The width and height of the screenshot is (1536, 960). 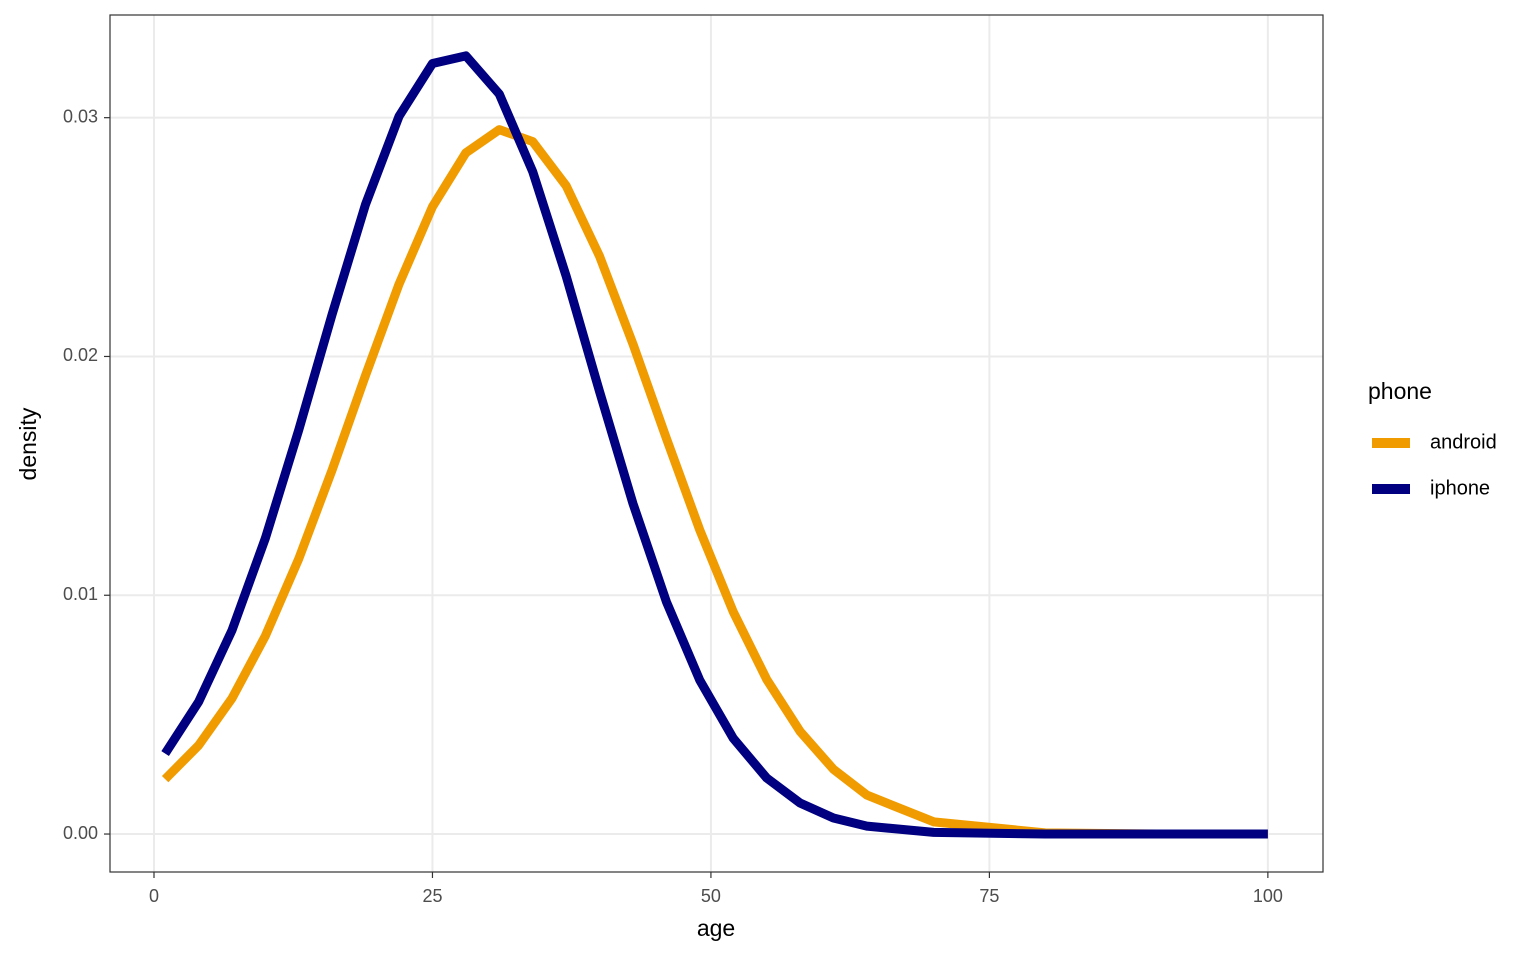 I want to click on x-tick-label: 100, so click(x=1268, y=896).